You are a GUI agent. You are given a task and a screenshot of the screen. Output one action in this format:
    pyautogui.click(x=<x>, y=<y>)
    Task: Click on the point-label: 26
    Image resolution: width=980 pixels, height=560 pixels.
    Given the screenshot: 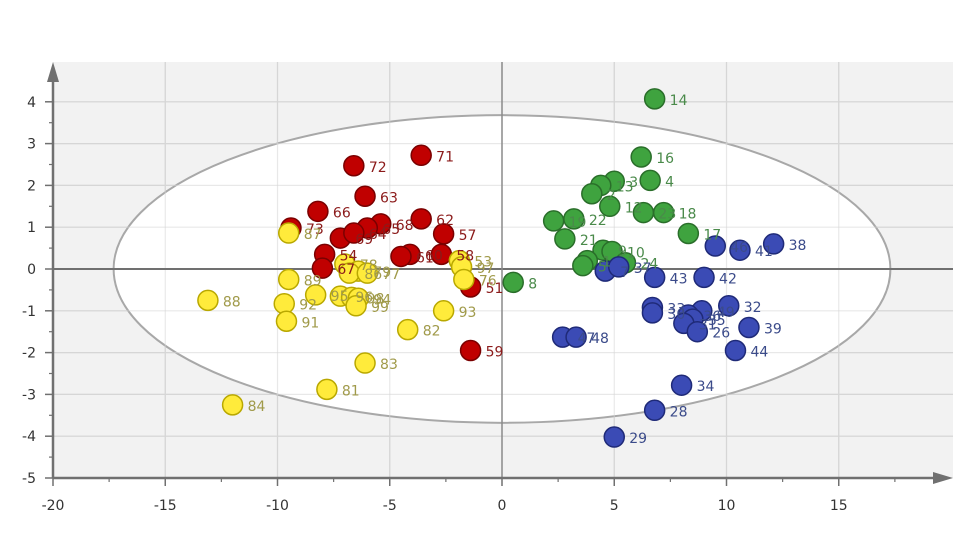 What is the action you would take?
    pyautogui.click(x=721, y=334)
    